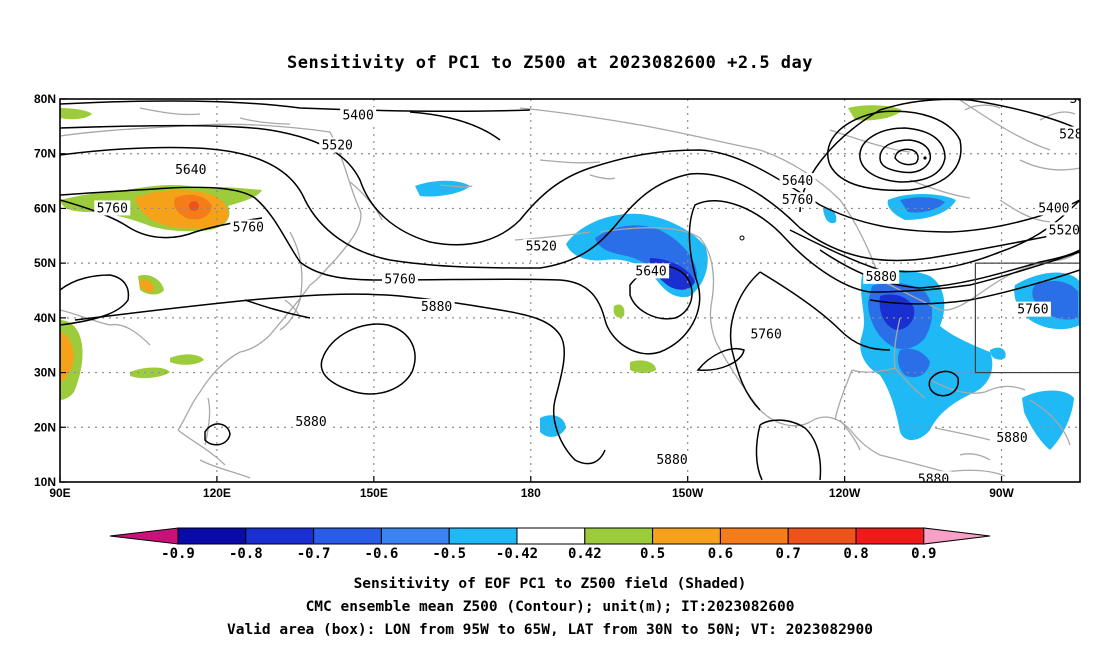  What do you see at coordinates (845, 493) in the screenshot?
I see `lon-tick-label: 120W` at bounding box center [845, 493].